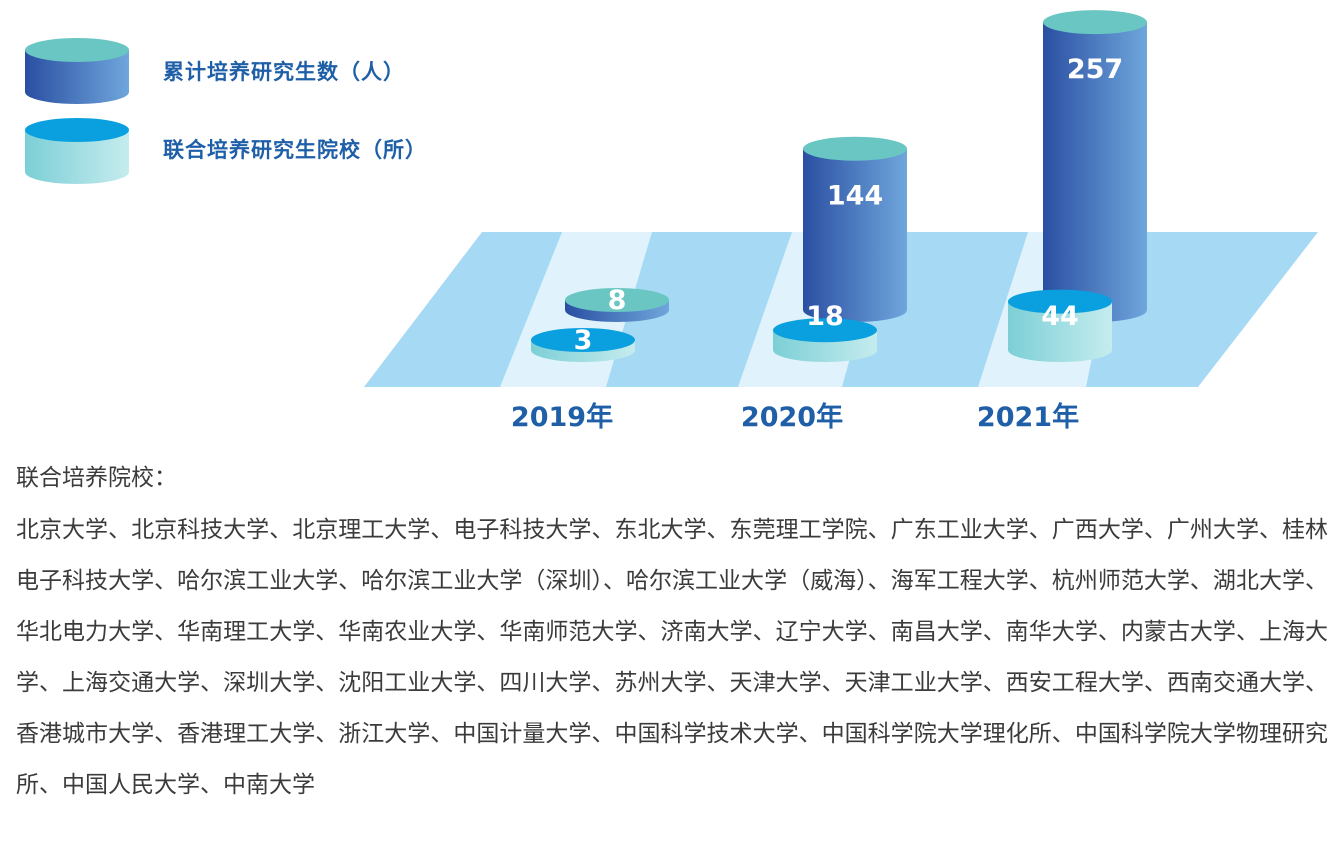 The image size is (1343, 865). I want to click on category-label-0: 2019年, so click(562, 417).